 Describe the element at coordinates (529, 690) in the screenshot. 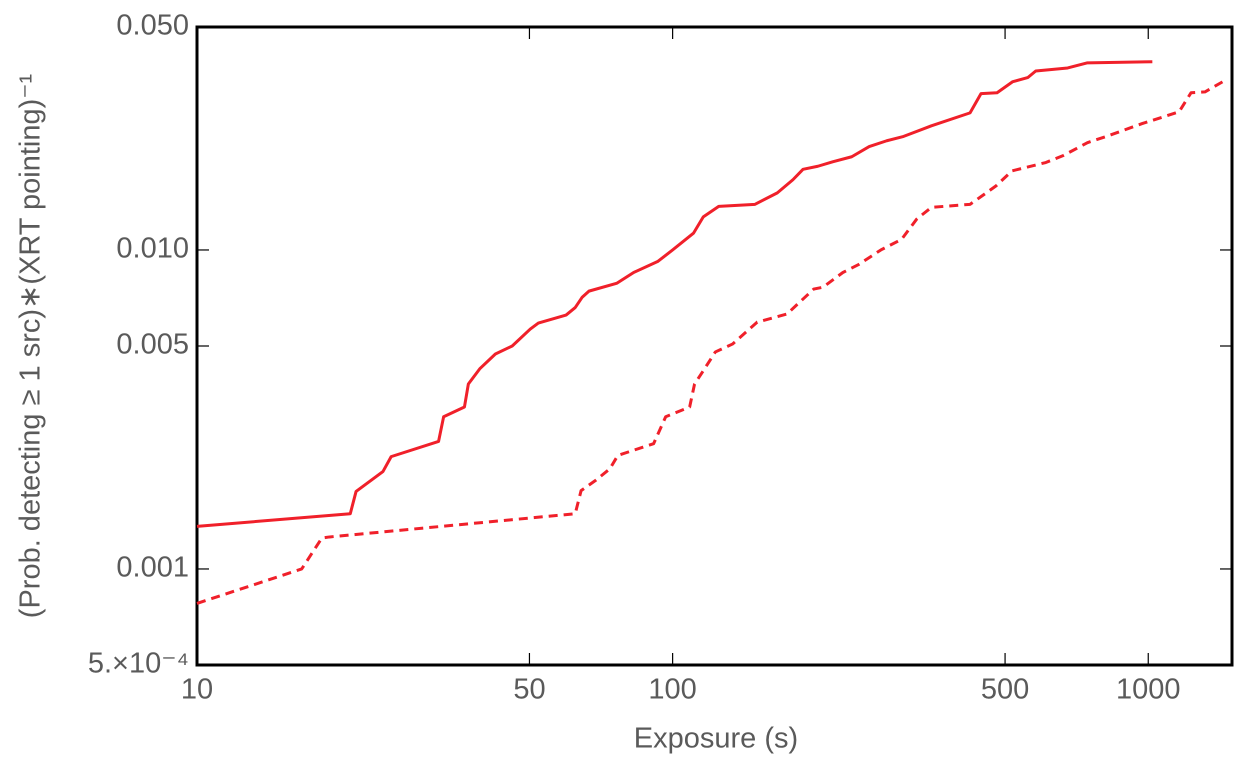

I see `x-tick-label: 50` at that location.